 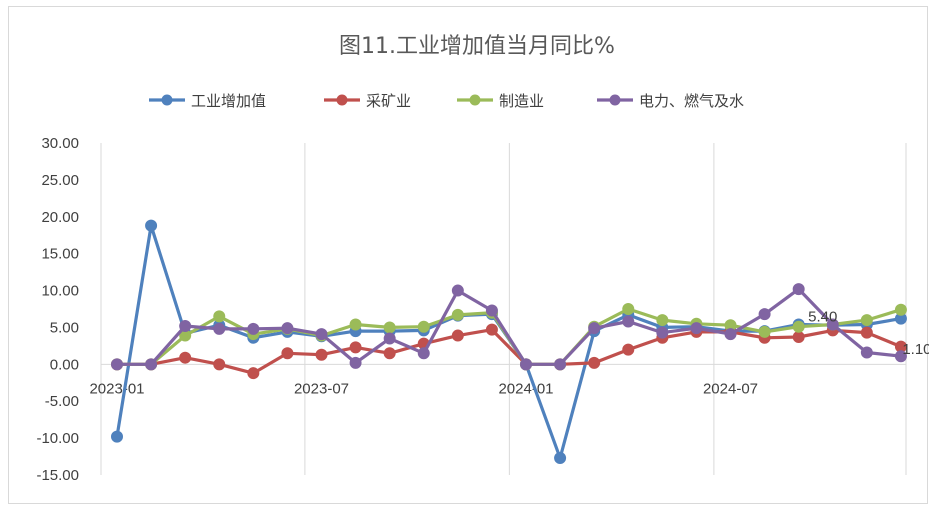 What do you see at coordinates (691, 101) in the screenshot?
I see `legend-label: 电力、燃气及水` at bounding box center [691, 101].